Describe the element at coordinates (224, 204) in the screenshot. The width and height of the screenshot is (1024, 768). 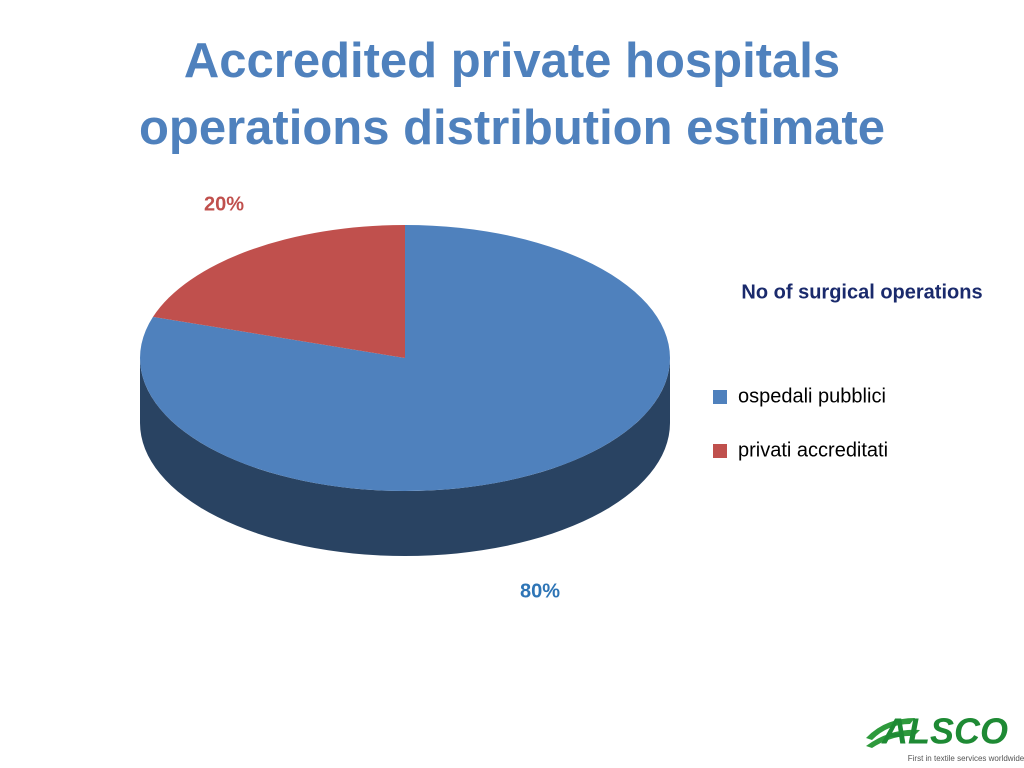
I see `data-label: 20%` at that location.